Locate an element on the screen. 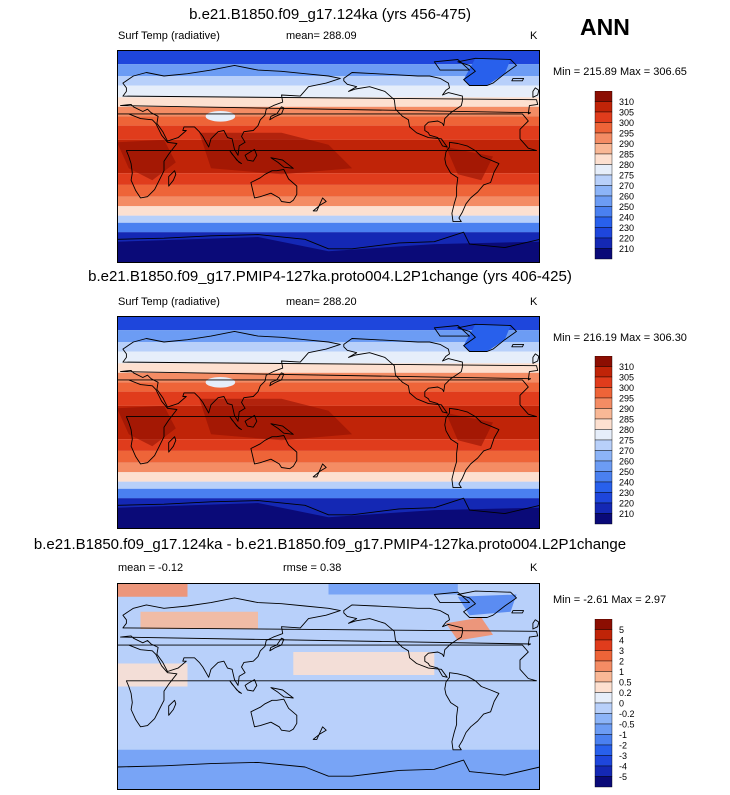 Image resolution: width=730 pixels, height=795 pixels. colorbar-tick-label: 220 is located at coordinates (626, 239).